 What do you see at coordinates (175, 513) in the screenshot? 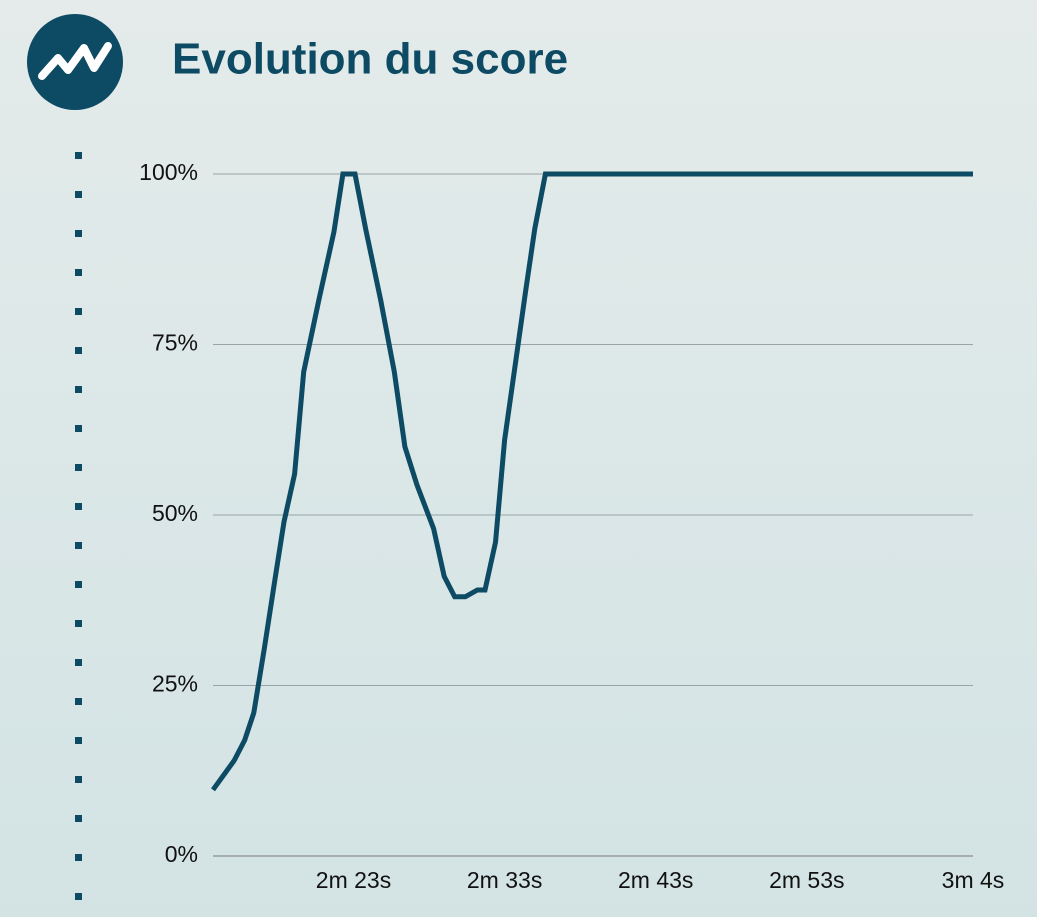
I see `y-tick-label: 50%` at bounding box center [175, 513].